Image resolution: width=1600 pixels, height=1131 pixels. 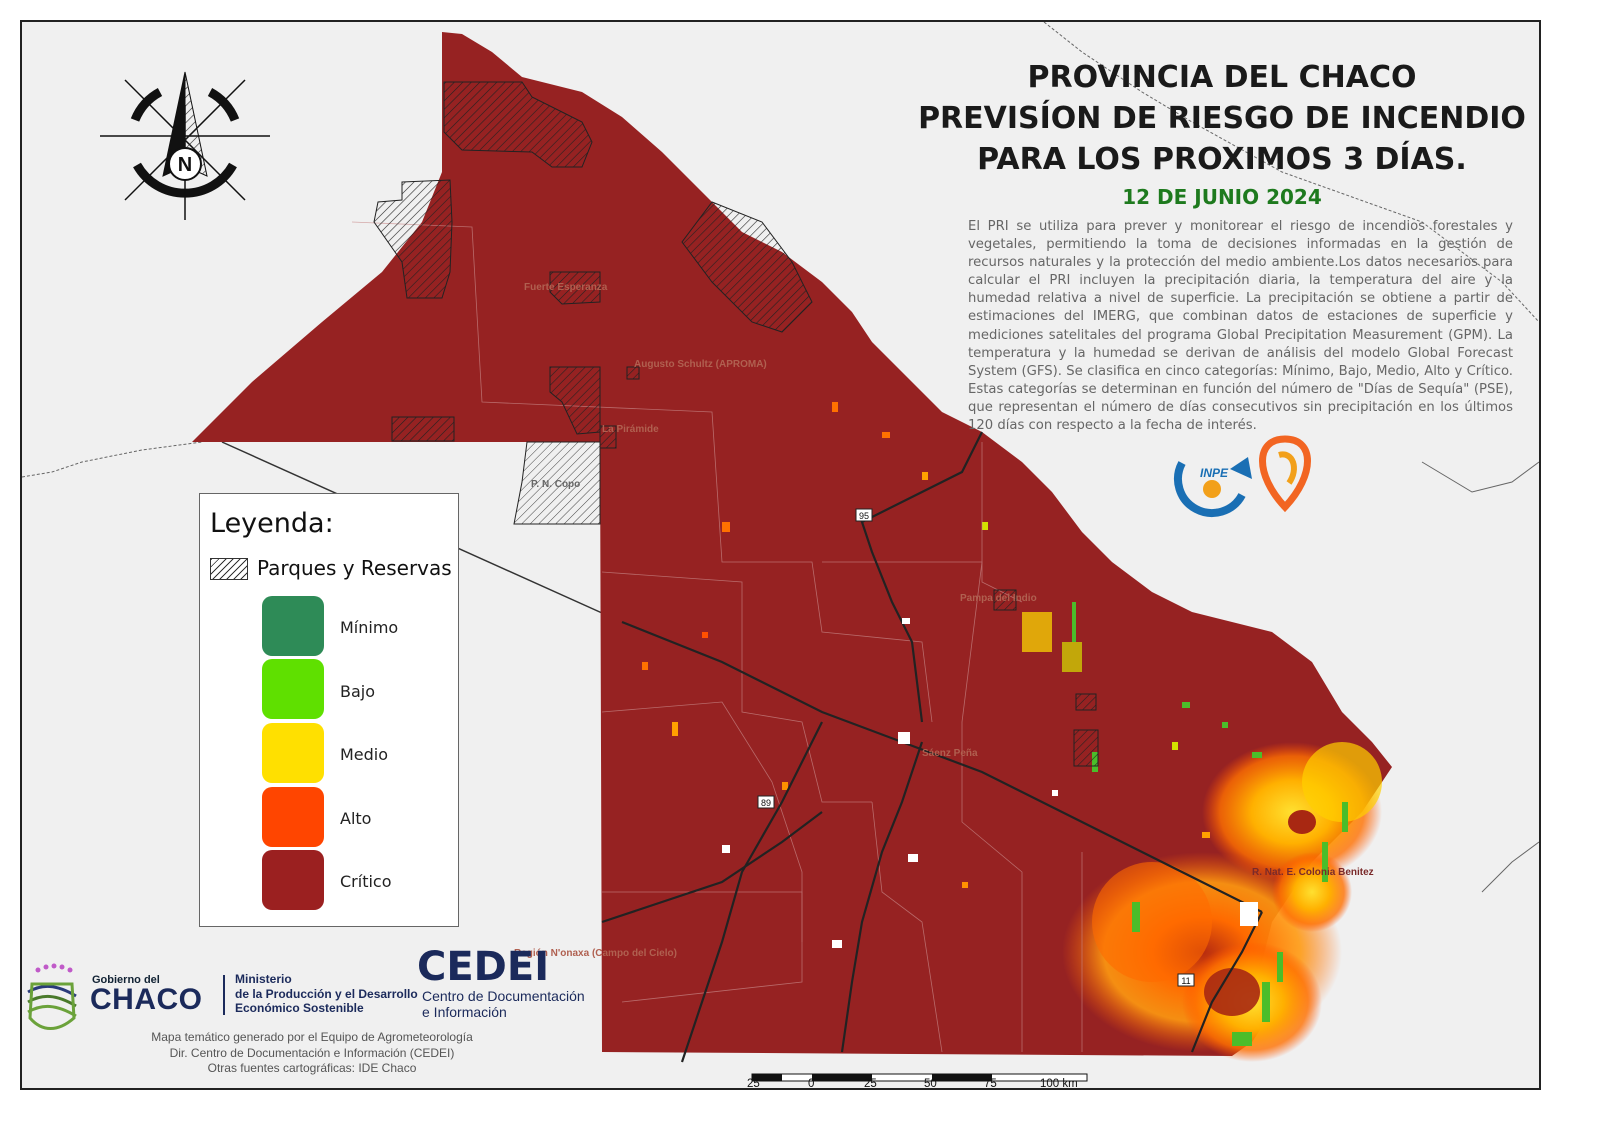 I want to click on heat-zone, so click(x=1222, y=902).